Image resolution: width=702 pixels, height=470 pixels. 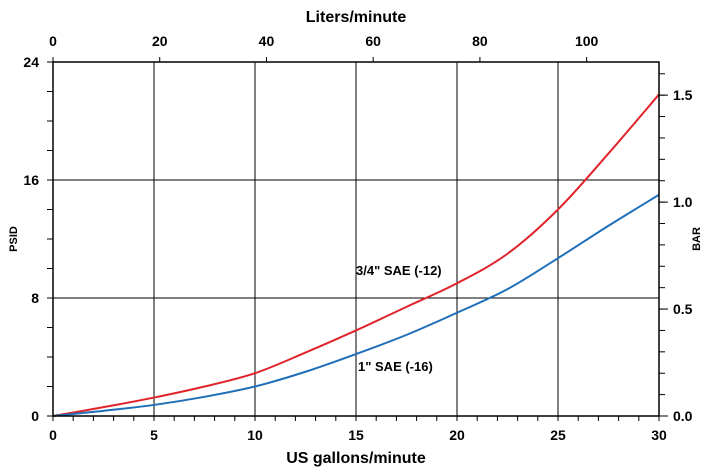 What do you see at coordinates (154, 435) in the screenshot?
I see `x-tick-label: 5` at bounding box center [154, 435].